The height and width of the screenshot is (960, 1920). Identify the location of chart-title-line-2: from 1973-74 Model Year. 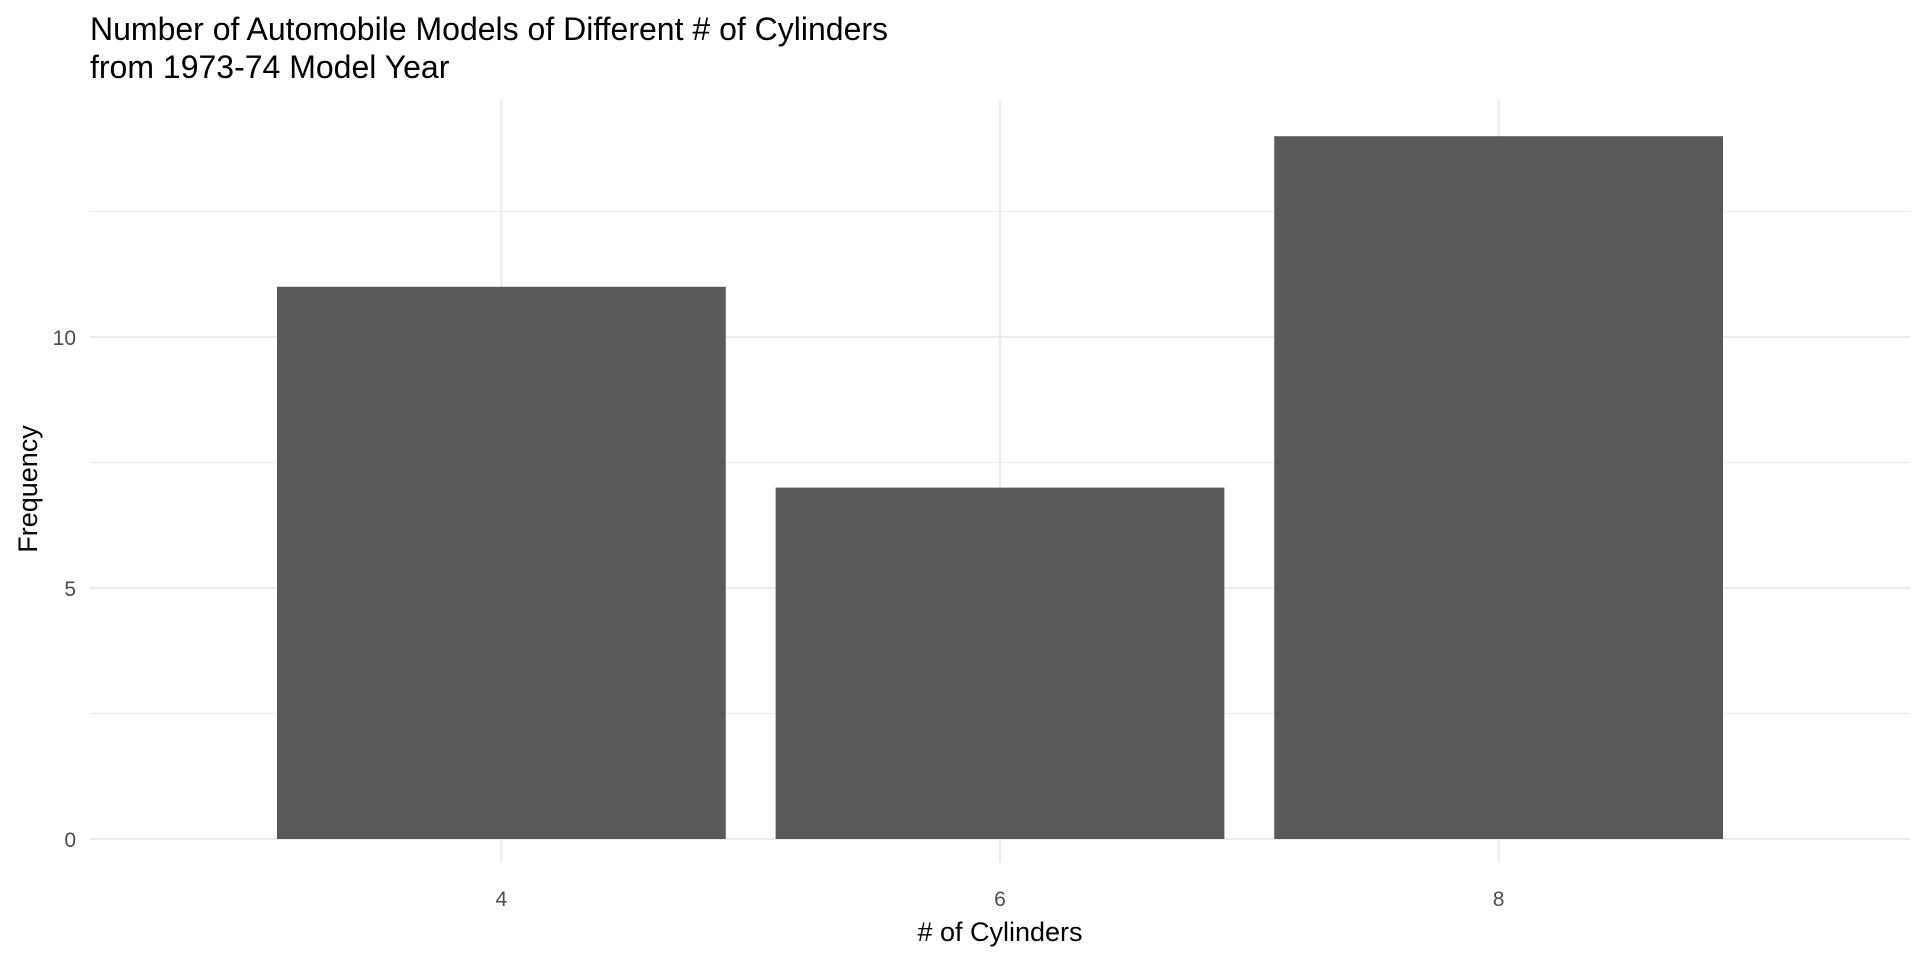
(270, 67).